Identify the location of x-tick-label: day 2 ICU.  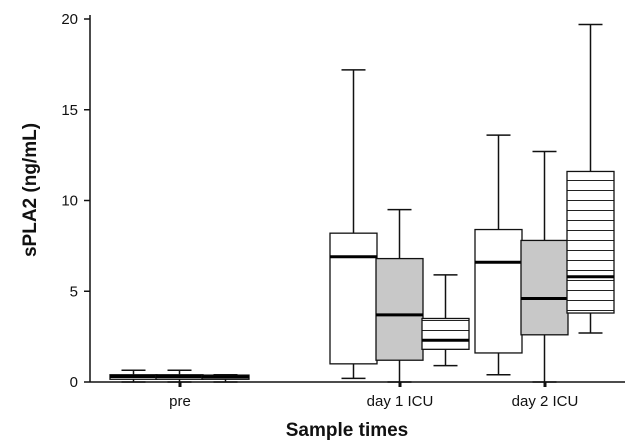
(545, 401).